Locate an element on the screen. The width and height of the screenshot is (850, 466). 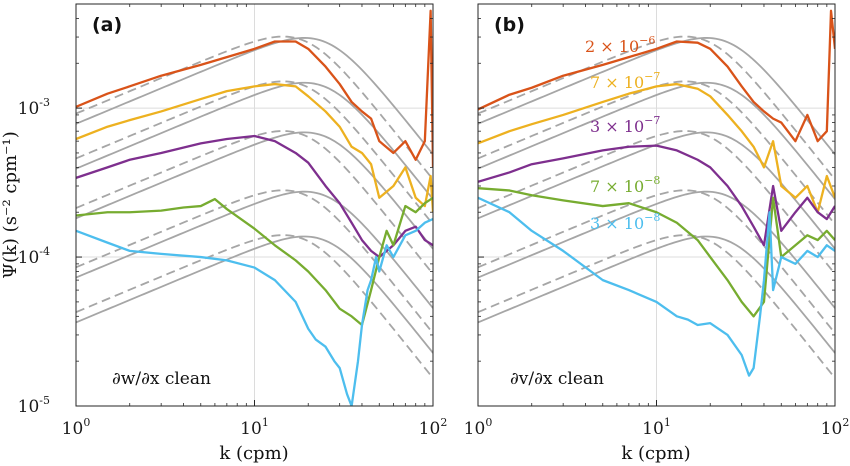
y-tick-label: 10⁻⁵ is located at coordinates (34, 405).